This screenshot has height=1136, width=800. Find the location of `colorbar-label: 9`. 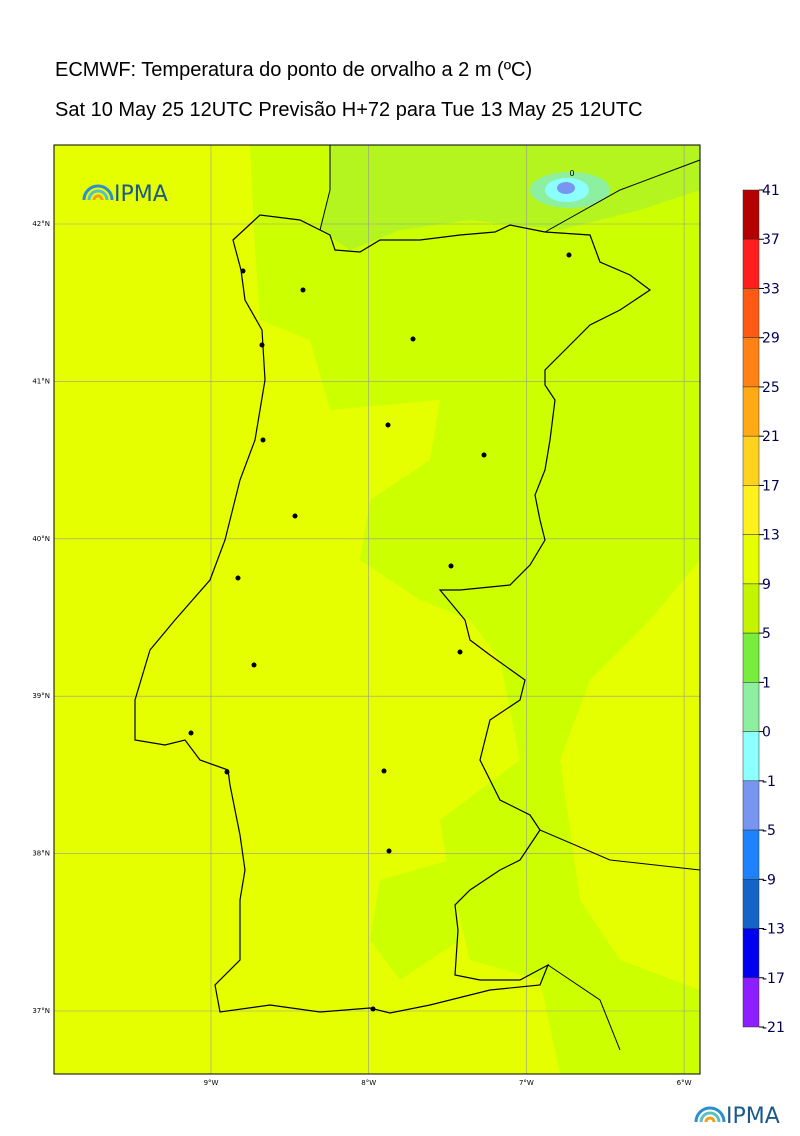

colorbar-label: 9 is located at coordinates (766, 585).